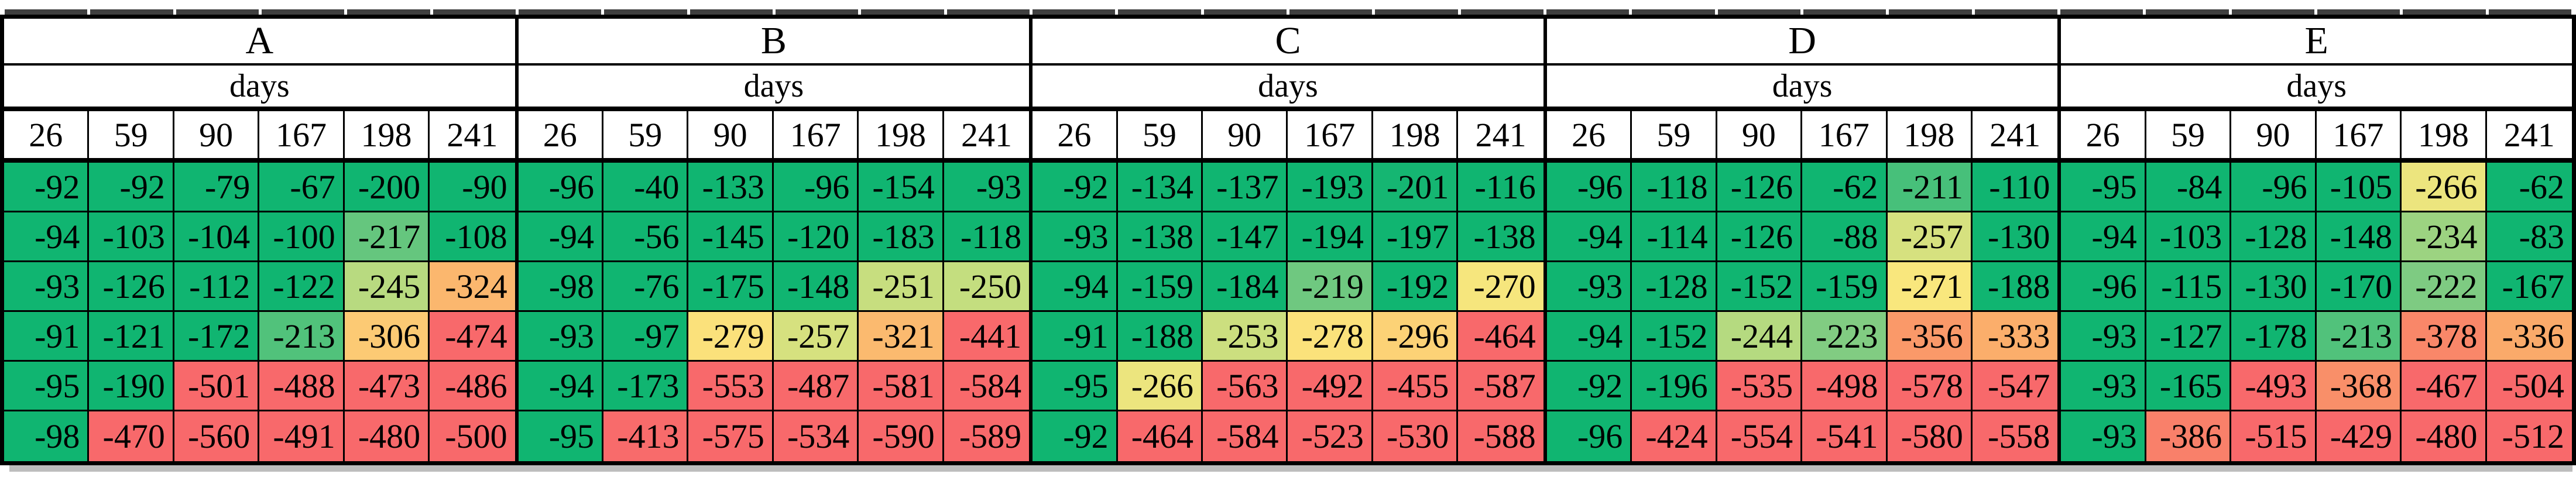 This screenshot has width=2576, height=484. Describe the element at coordinates (646, 337) in the screenshot. I see `data-cell: -97` at that location.